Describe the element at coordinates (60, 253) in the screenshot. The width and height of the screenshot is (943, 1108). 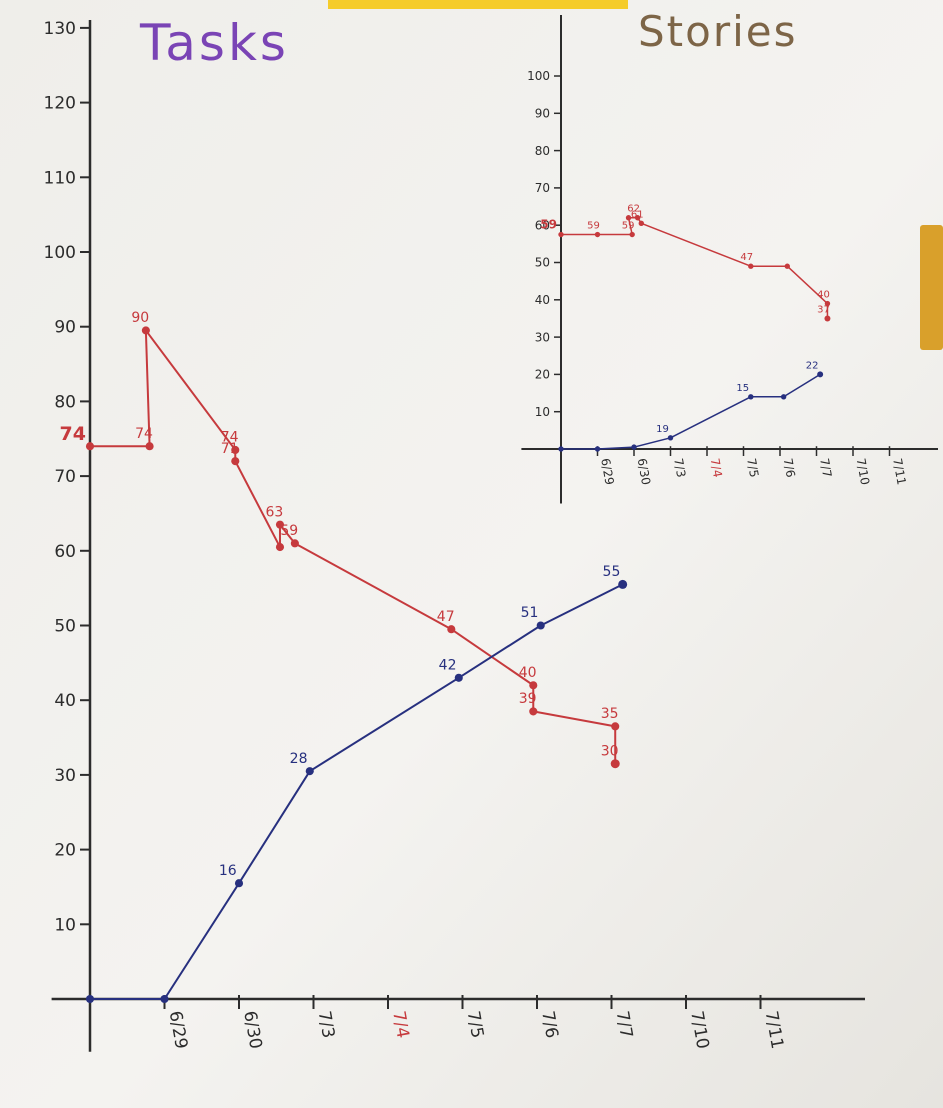
I see `tasks-y-tick-label: 100` at that location.